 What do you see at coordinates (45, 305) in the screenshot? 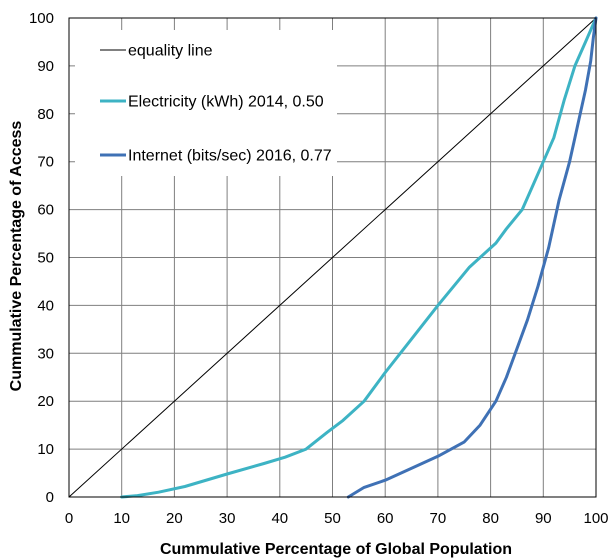
I see `y-tick-label-4: 40` at bounding box center [45, 305].